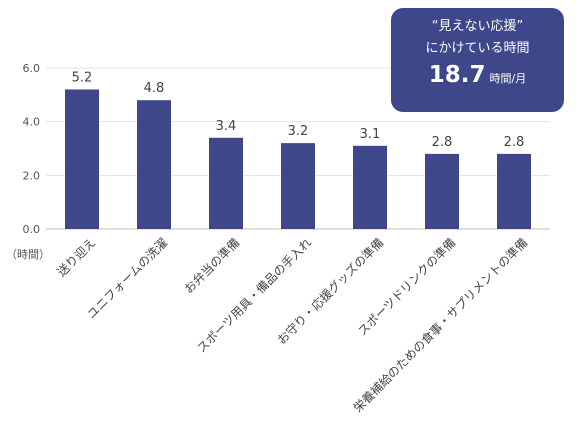 This screenshot has height=422, width=580. What do you see at coordinates (212, 266) in the screenshot?
I see `category-label: お弁当の準備` at bounding box center [212, 266].